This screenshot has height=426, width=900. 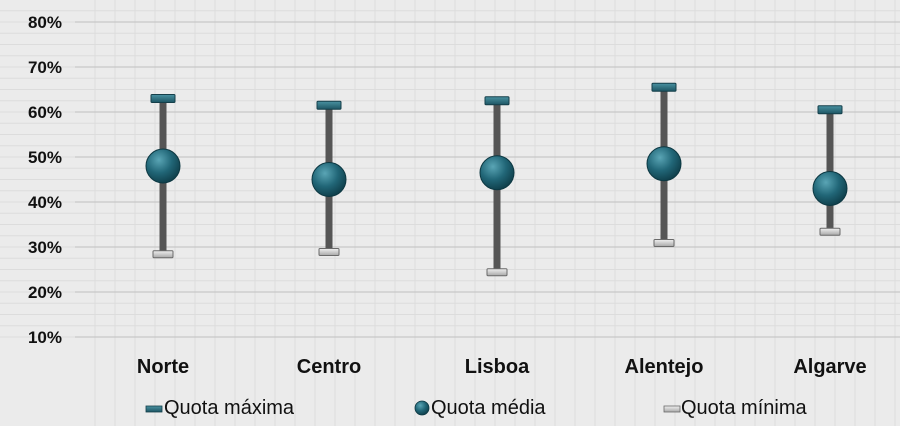 I want to click on category-label: Algarve, so click(x=829, y=367).